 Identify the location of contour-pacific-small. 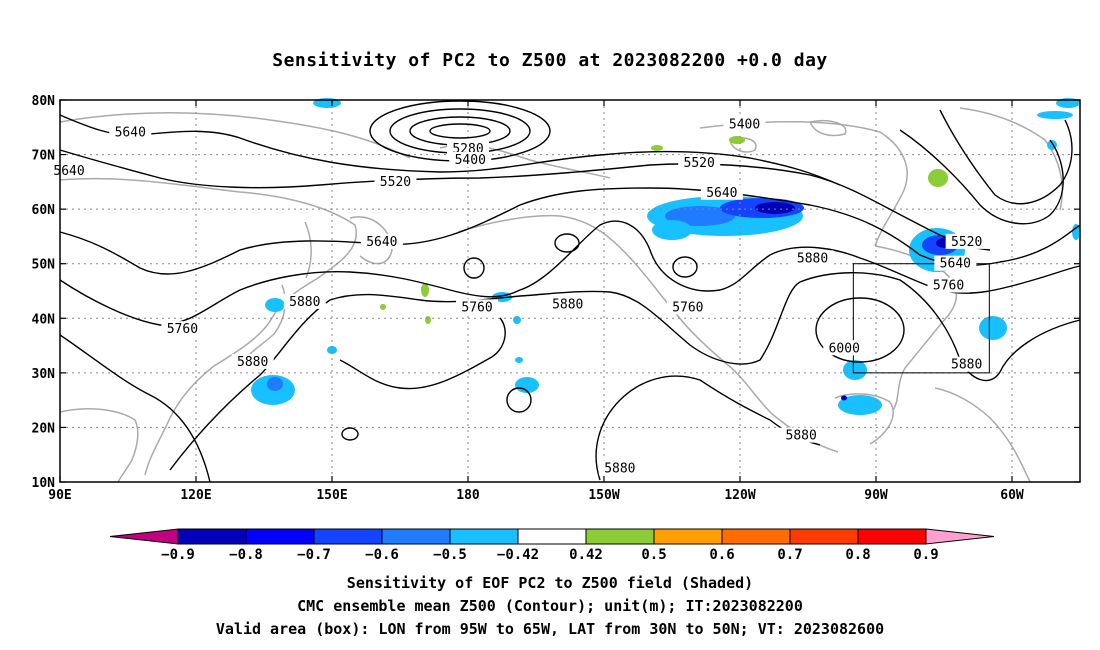
(519, 400).